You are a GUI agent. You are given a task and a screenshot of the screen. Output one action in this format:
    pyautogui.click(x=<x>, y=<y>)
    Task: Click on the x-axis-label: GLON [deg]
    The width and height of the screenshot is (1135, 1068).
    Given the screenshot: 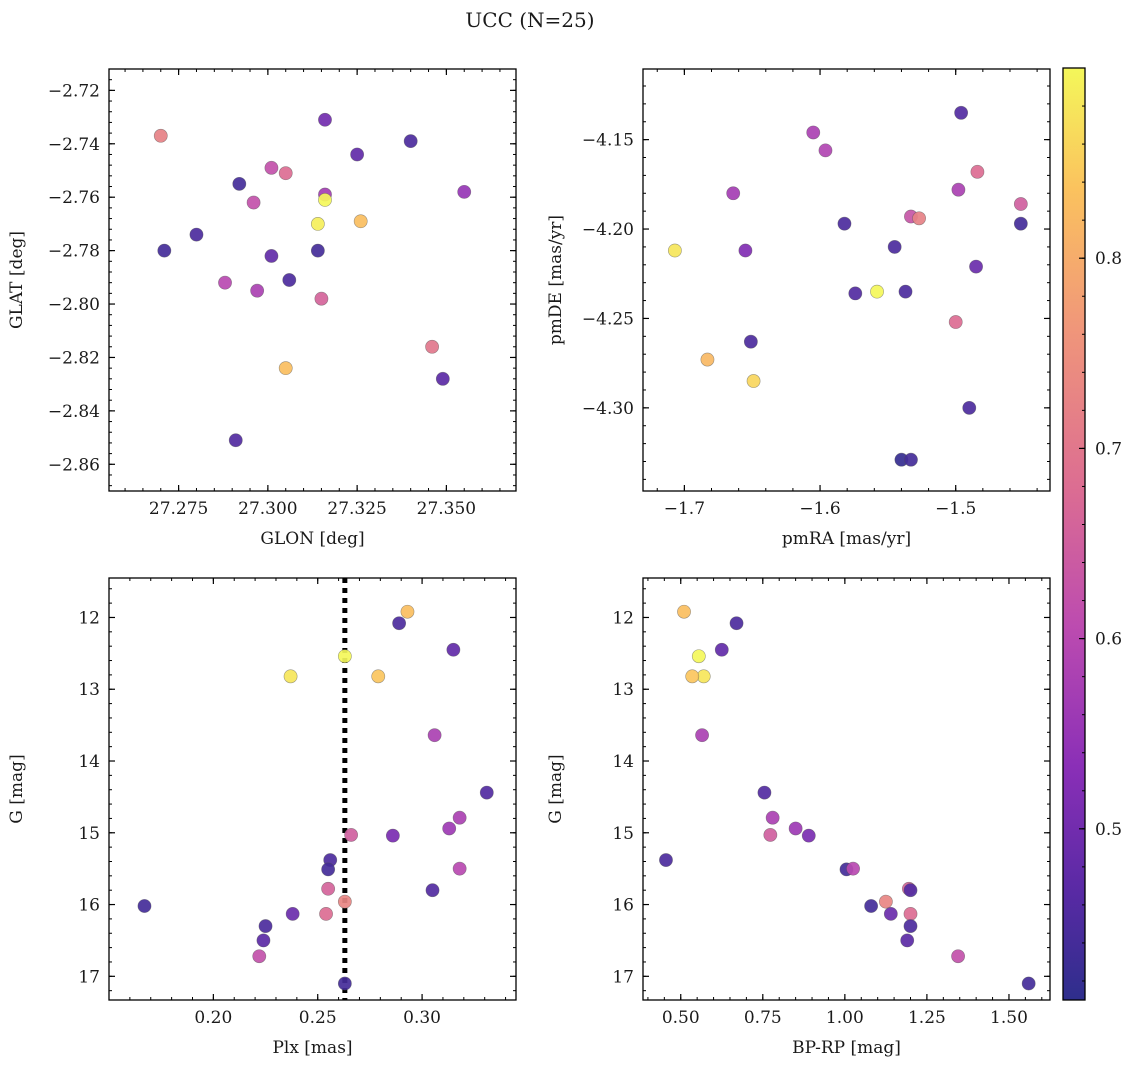 What is the action you would take?
    pyautogui.click(x=312, y=539)
    